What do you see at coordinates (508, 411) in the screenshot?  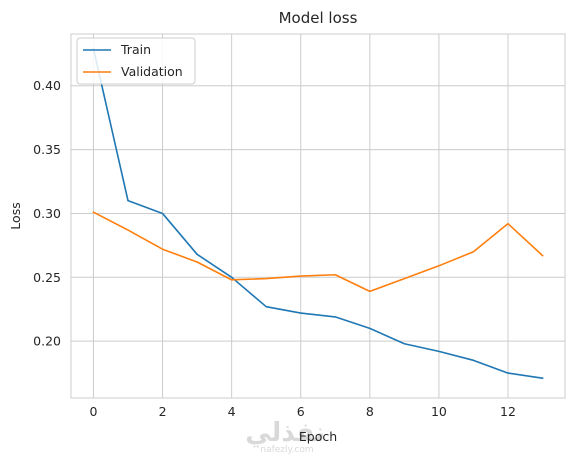 I see `x-tick-label: 12` at bounding box center [508, 411].